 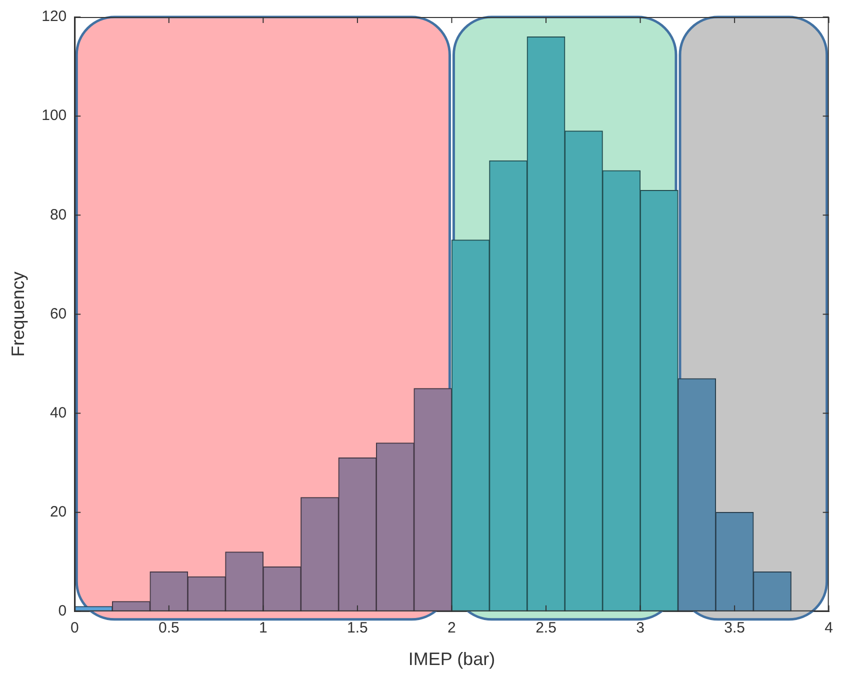 I want to click on y-tick-label: 80, so click(x=58, y=215).